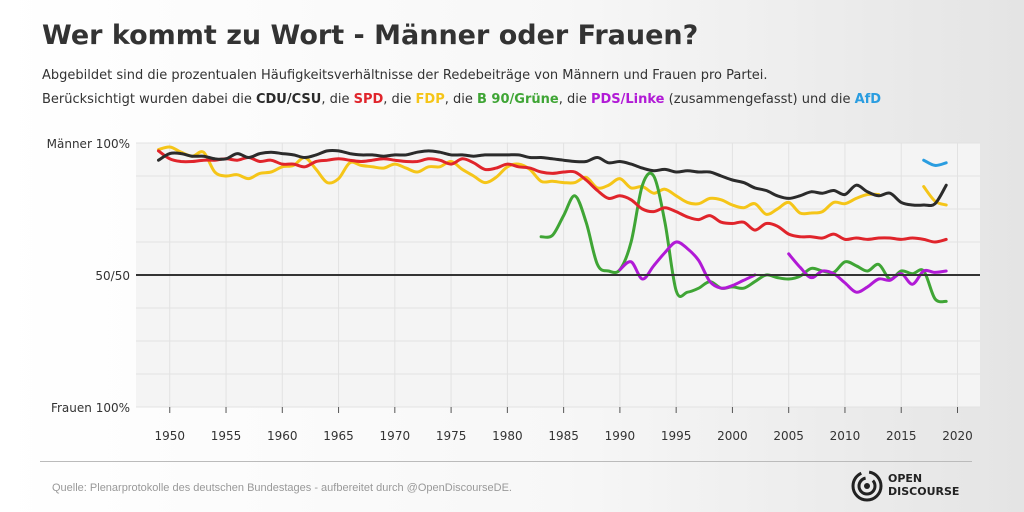  Describe the element at coordinates (743, 237) in the screenshot. I see `series-line-b-90-gr-ne` at that location.